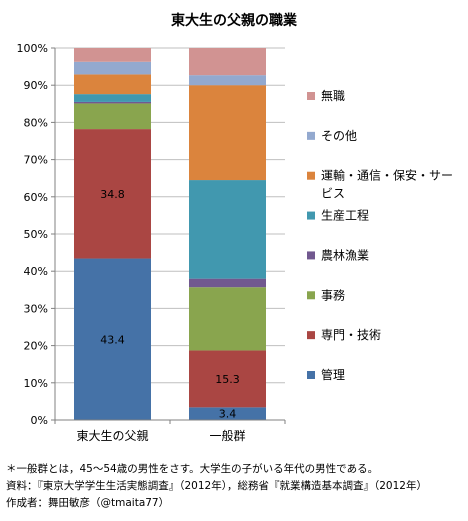 This screenshot has height=521, width=468. I want to click on legend-label: その他, so click(339, 136).